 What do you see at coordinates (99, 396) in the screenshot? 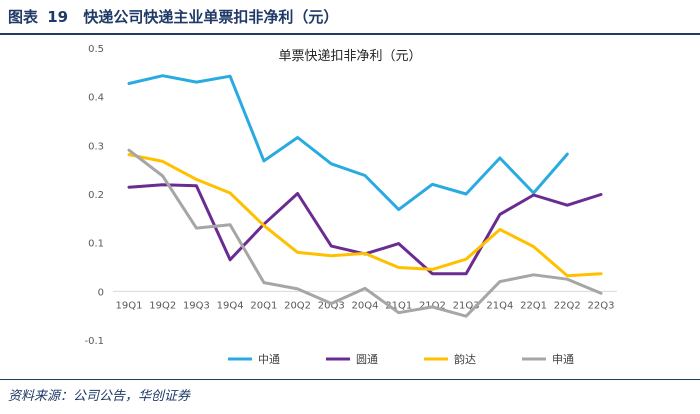
I see `source-note: 资料来源：公司公告，华创证券` at bounding box center [99, 396].